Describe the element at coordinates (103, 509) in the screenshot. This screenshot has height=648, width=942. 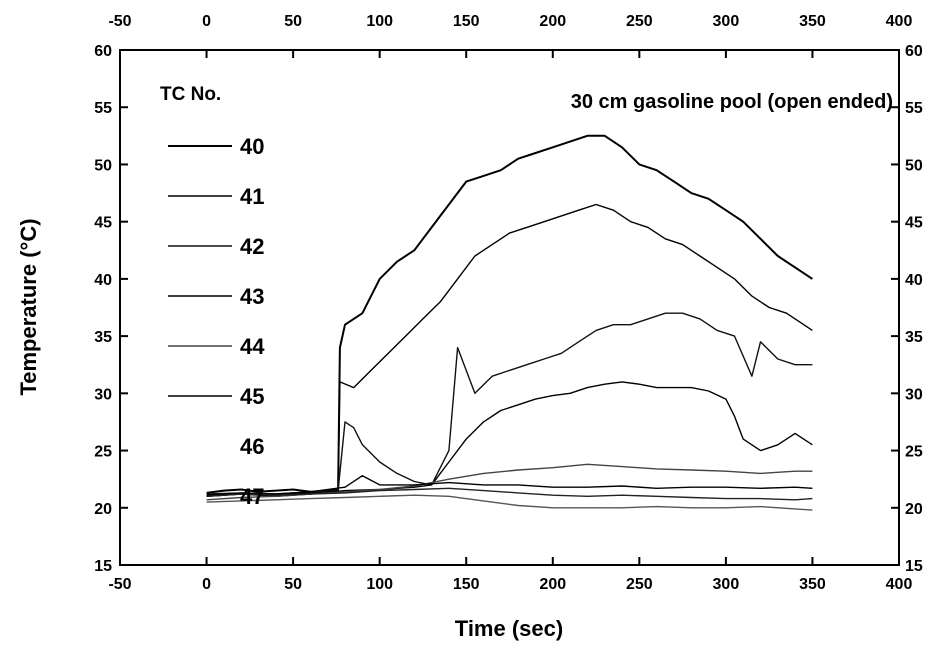
I see `y-tick-label-left: 20` at that location.